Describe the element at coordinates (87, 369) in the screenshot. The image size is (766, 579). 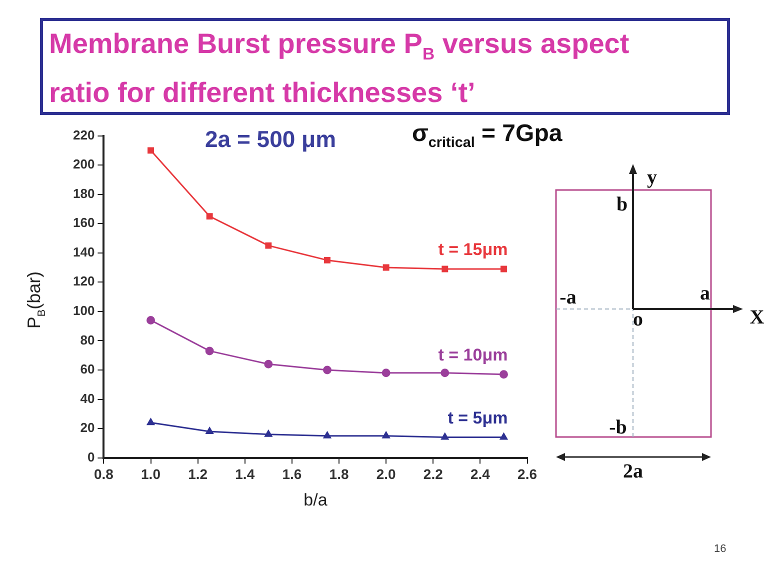
I see `y-tick-label: 60` at that location.